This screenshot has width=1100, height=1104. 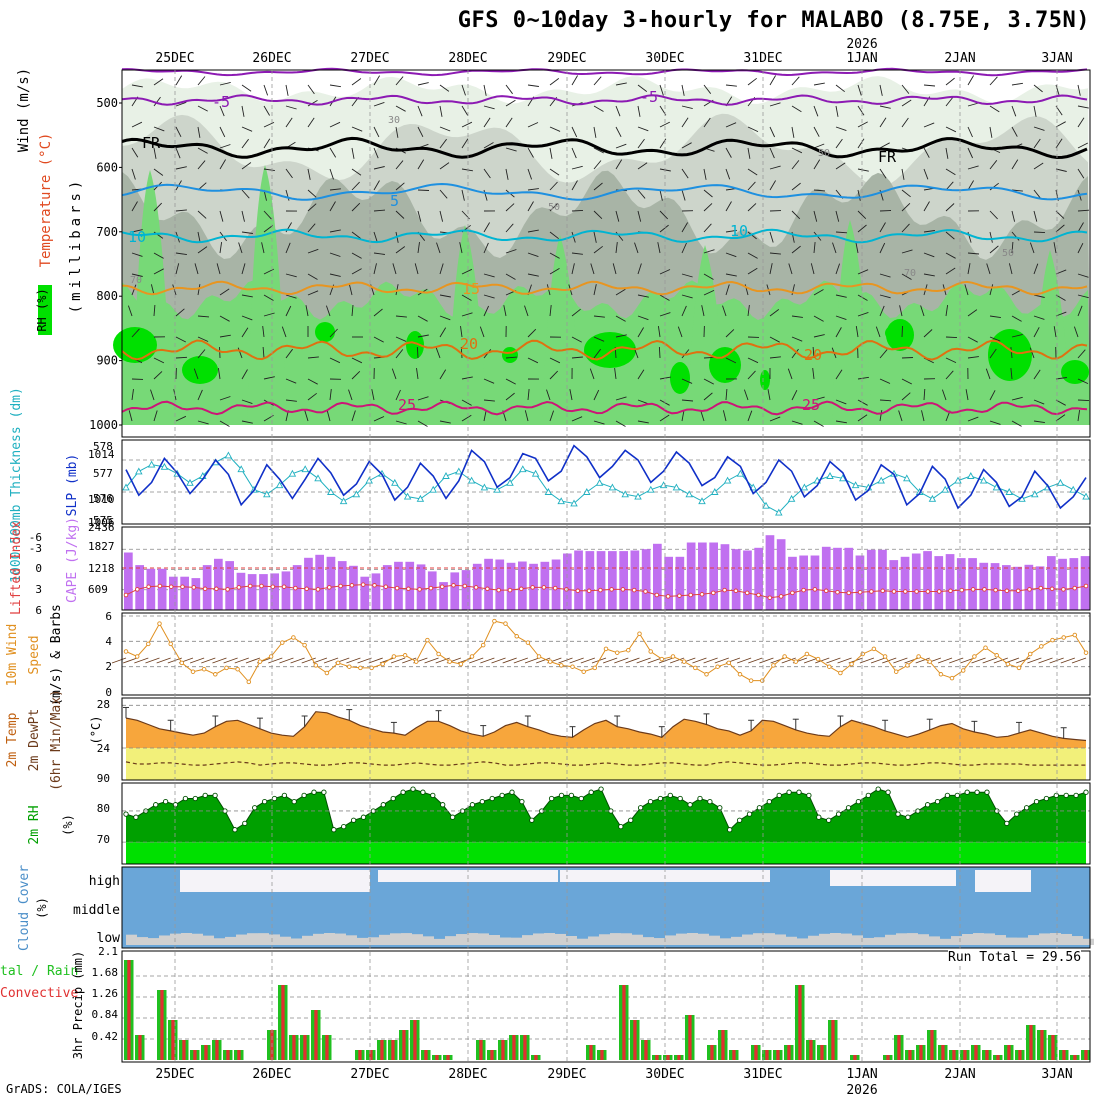 I want to click on precip-tick: 1.26, so click(x=105, y=993).